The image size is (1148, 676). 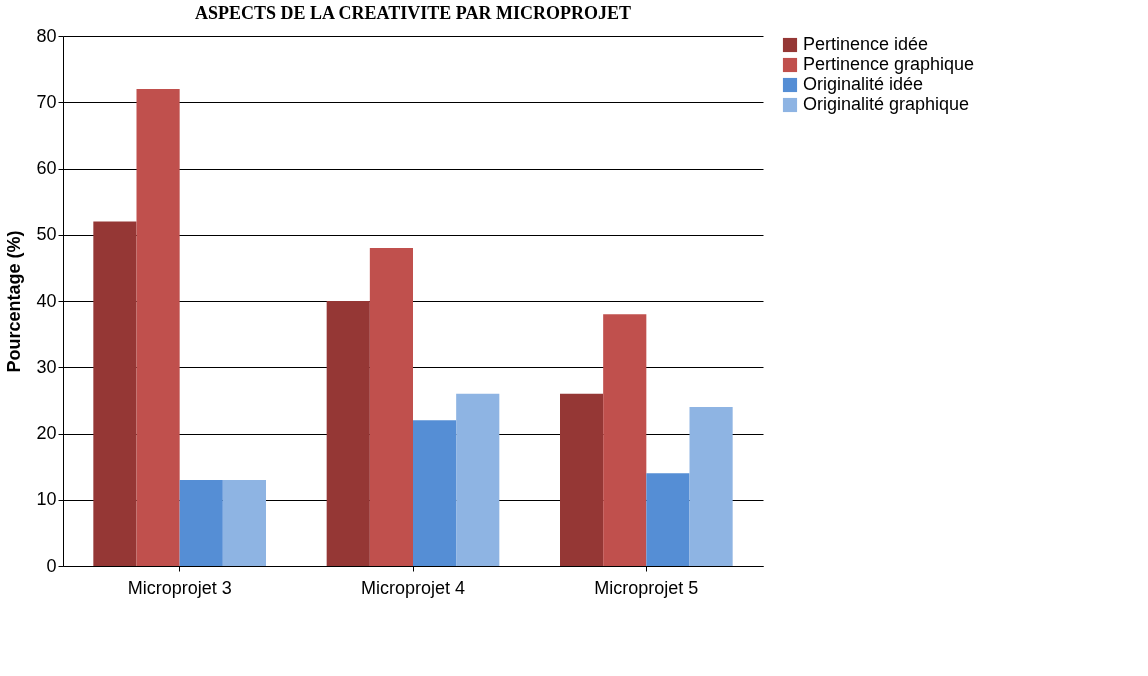 What do you see at coordinates (46, 300) in the screenshot?
I see `y-tick-label: 40` at bounding box center [46, 300].